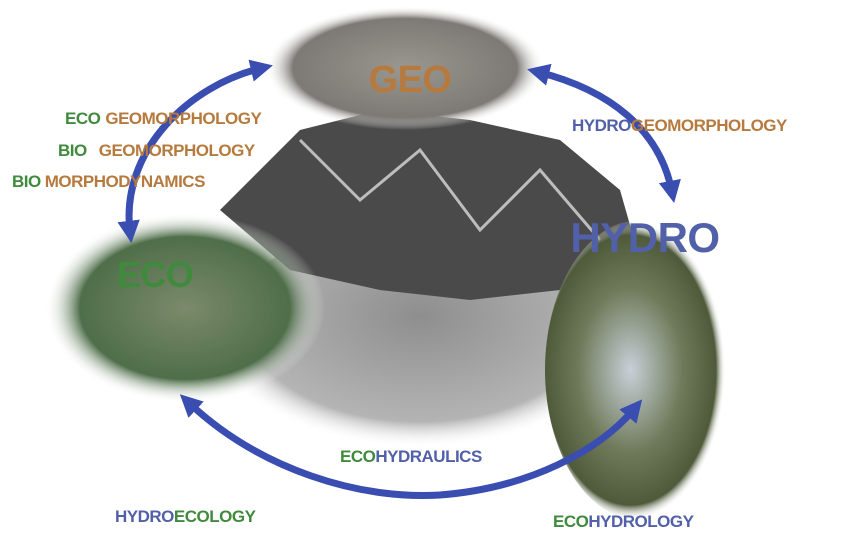  What do you see at coordinates (215, 516) in the screenshot?
I see `suffix: ECOLOGY` at bounding box center [215, 516].